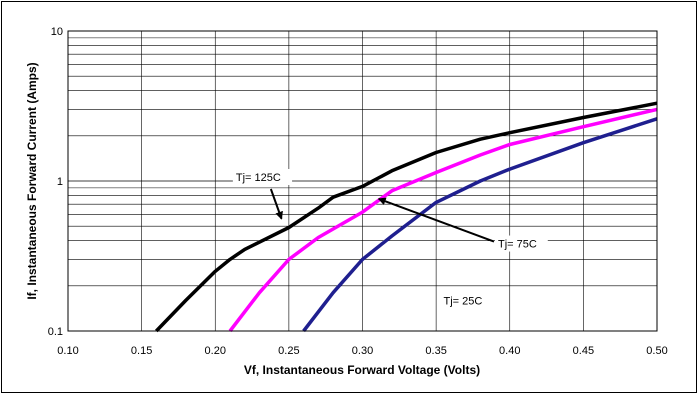 This screenshot has height=395, width=700. What do you see at coordinates (462, 302) in the screenshot?
I see `annotation-label: Tj= 25C` at bounding box center [462, 302].